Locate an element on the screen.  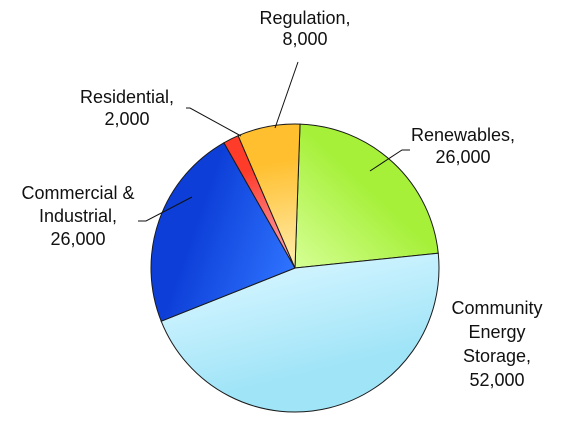
slice-label-residential: Residential, 2,000 is located at coordinates (127, 108).